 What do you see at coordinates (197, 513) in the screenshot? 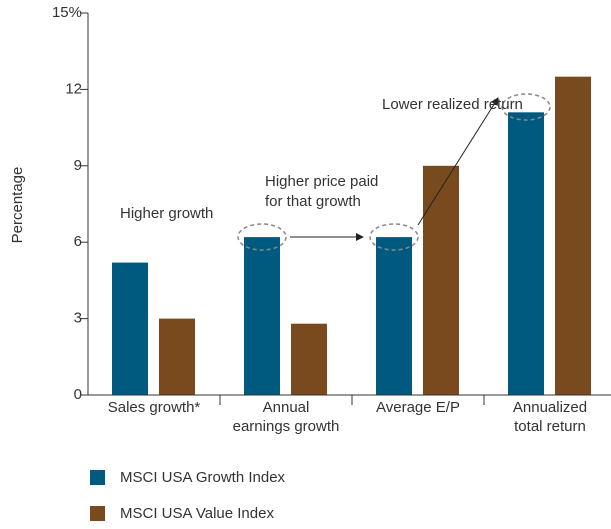
I see `legend-label: MSCI USA Value Index` at bounding box center [197, 513].